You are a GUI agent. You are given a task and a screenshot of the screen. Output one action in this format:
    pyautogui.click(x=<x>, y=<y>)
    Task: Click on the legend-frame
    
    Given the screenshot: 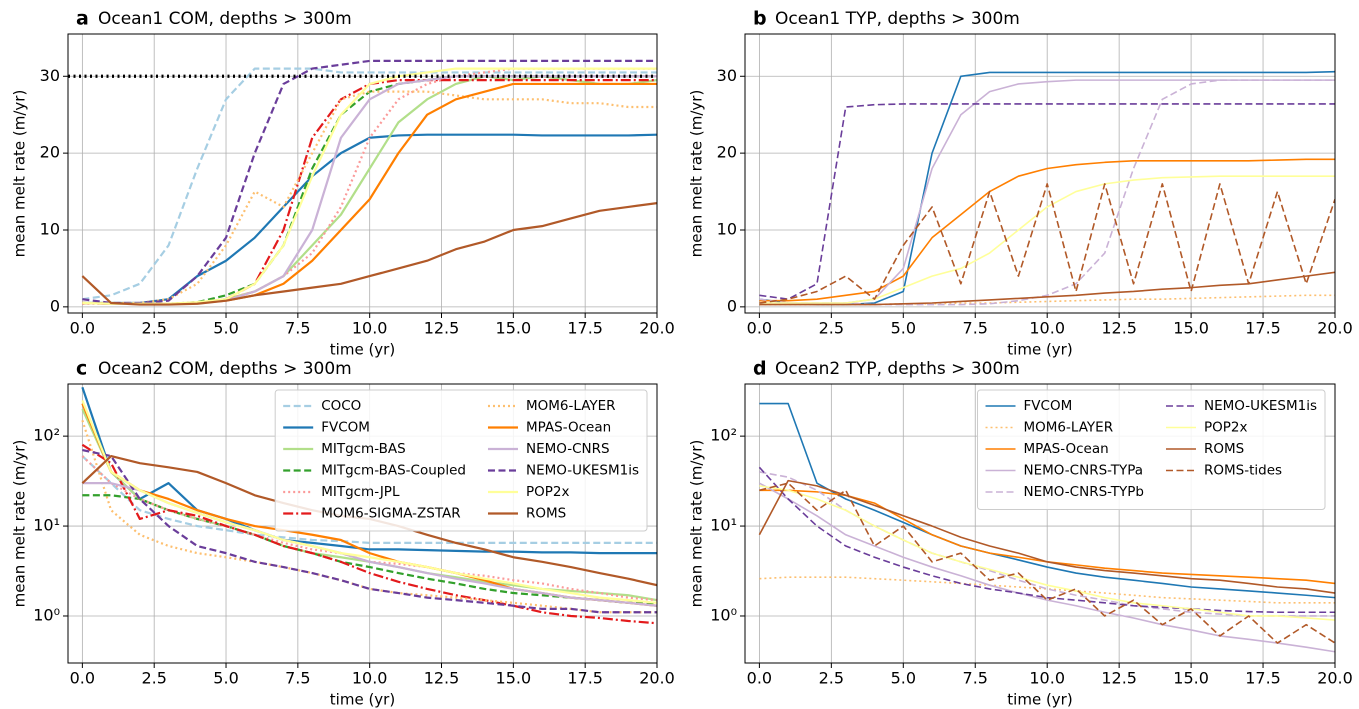 What is the action you would take?
    pyautogui.click(x=461, y=460)
    